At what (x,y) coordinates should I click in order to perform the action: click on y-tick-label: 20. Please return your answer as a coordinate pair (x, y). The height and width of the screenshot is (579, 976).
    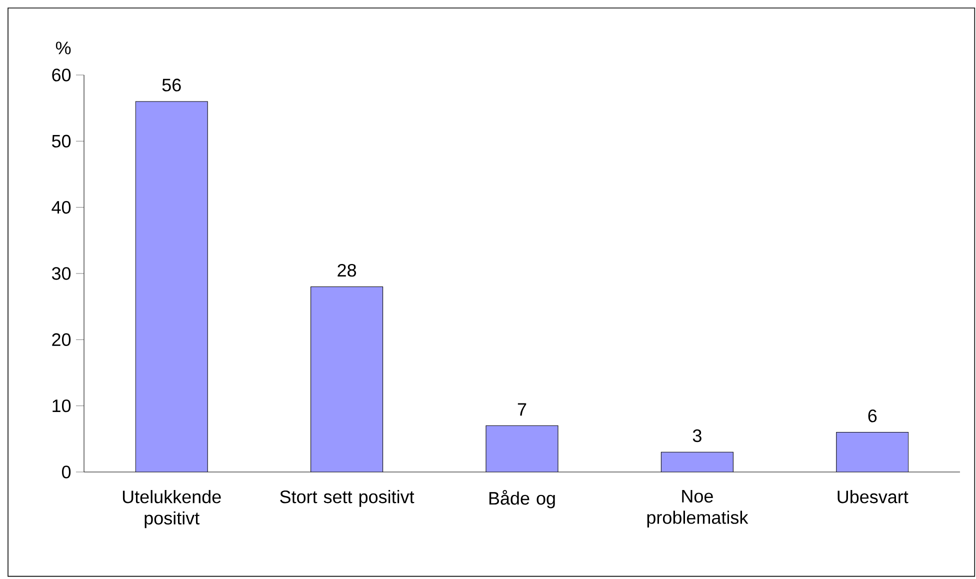
    Looking at the image, I should click on (61, 339).